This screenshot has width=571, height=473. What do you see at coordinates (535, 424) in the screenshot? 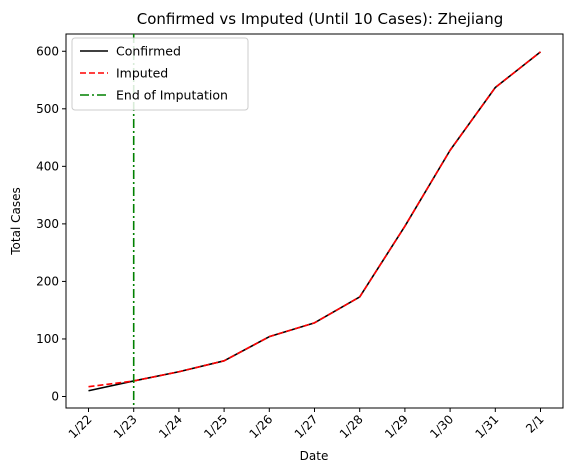
I see `x-tick-label: 2/1` at bounding box center [535, 424].